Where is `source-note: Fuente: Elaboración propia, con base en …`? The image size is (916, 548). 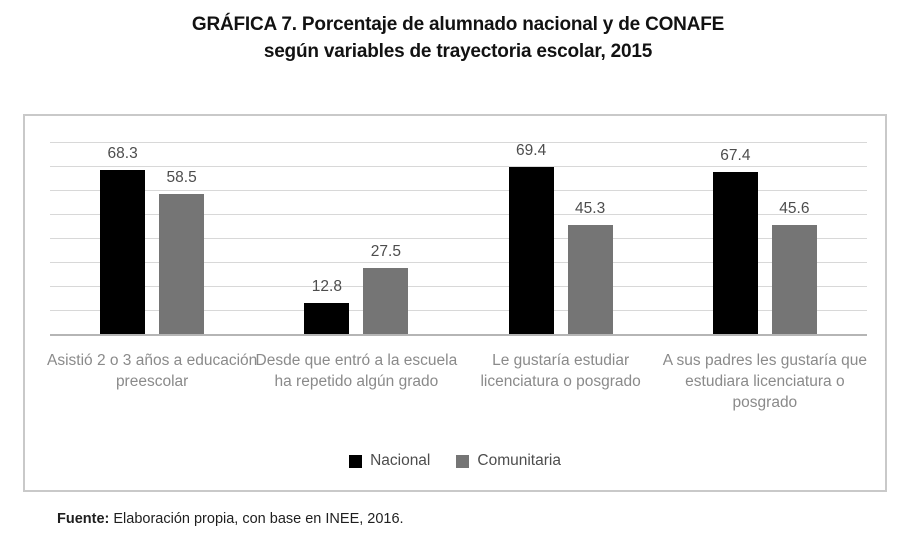
source-note: Fuente: Elaboración propia, con base en … is located at coordinates (230, 519).